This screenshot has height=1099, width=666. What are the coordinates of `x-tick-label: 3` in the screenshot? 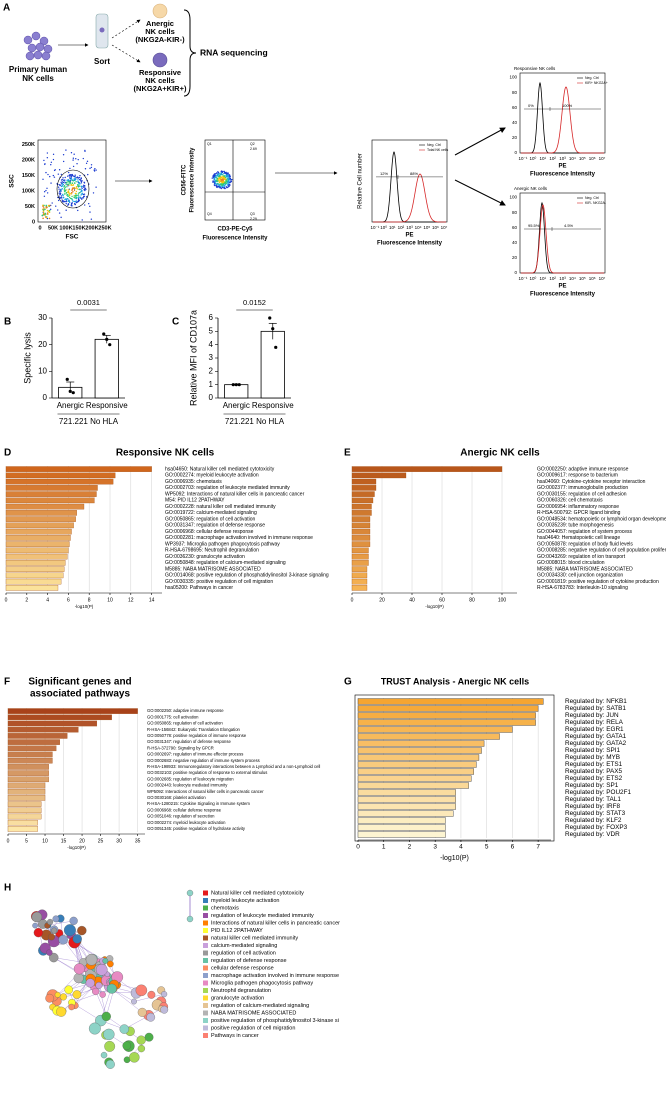 It's located at (435, 847).